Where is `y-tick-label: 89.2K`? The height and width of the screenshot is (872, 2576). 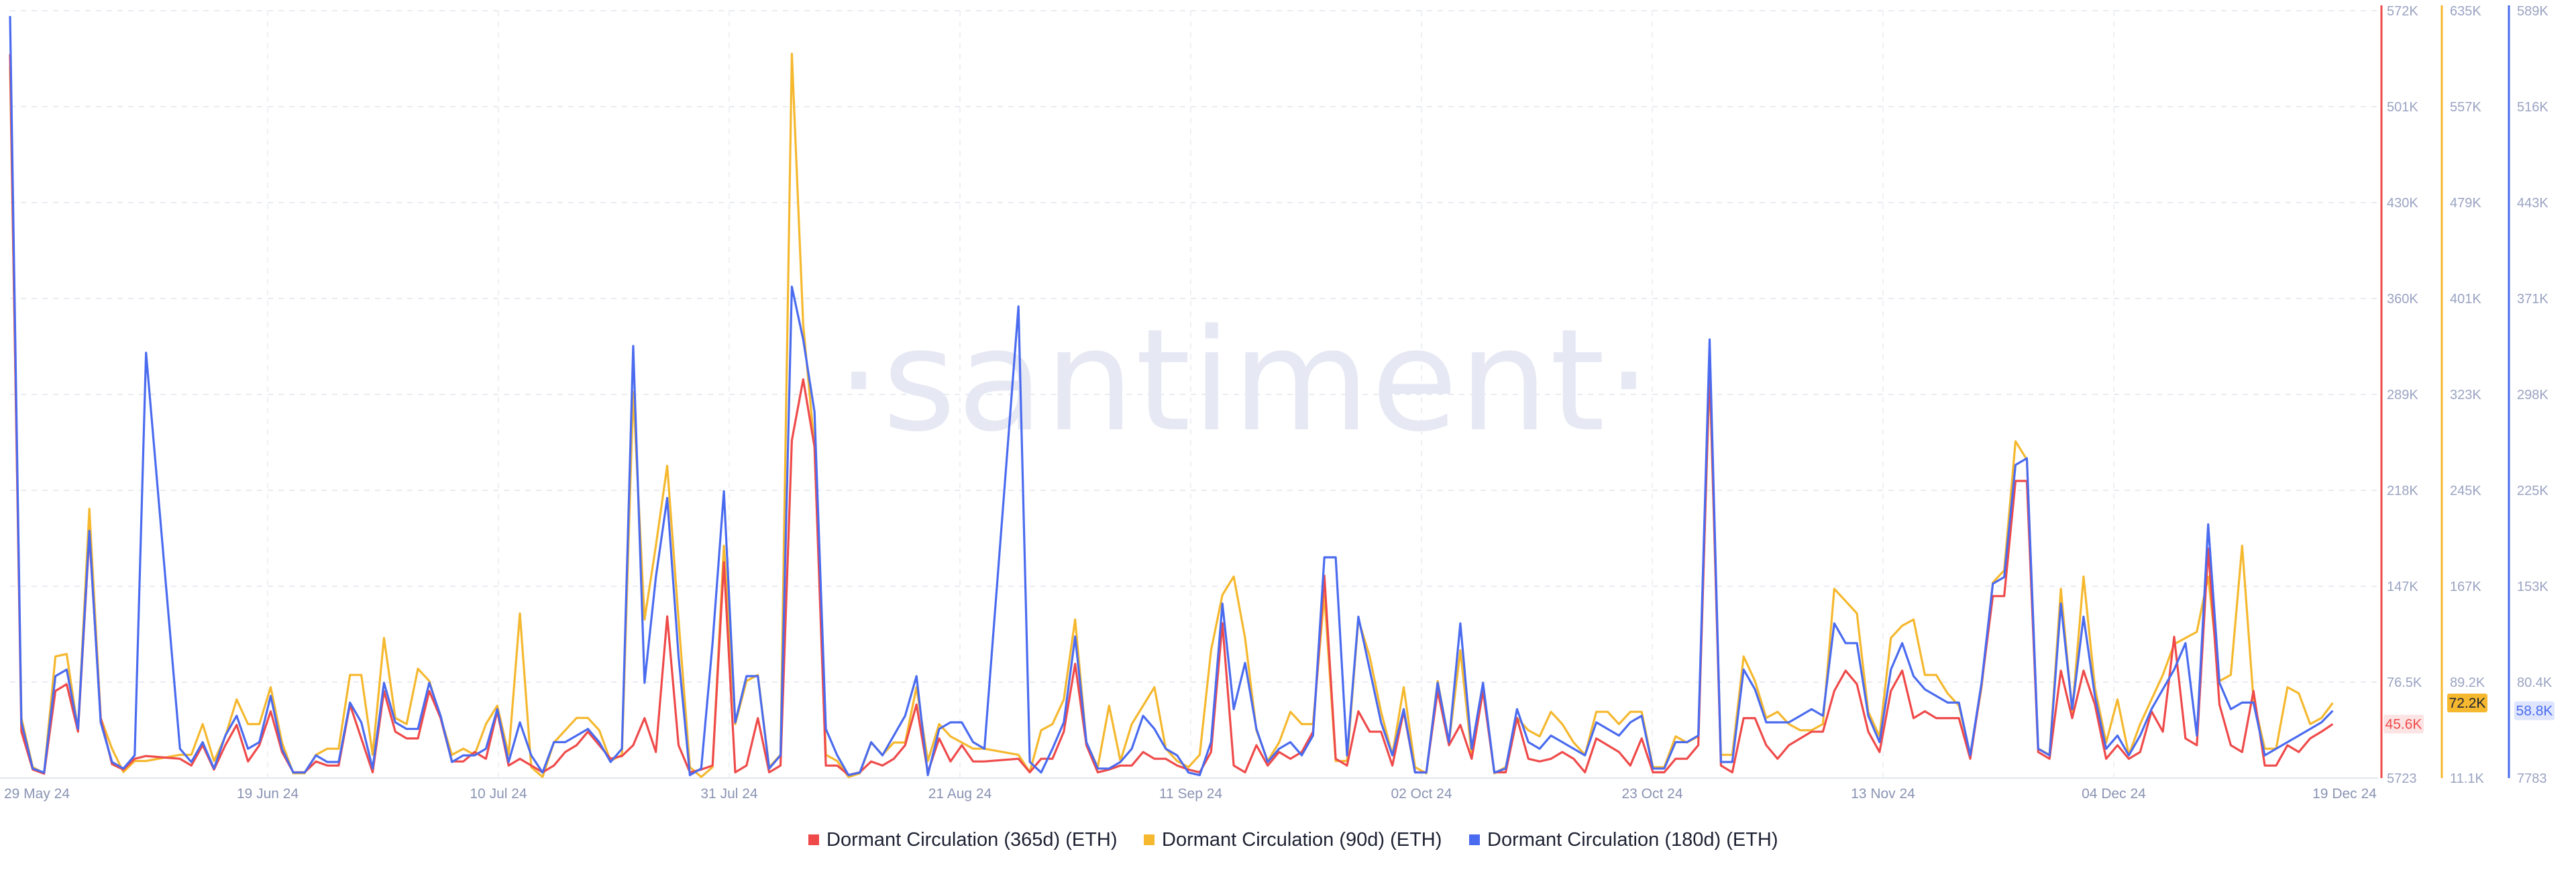 y-tick-label: 89.2K is located at coordinates (2467, 682).